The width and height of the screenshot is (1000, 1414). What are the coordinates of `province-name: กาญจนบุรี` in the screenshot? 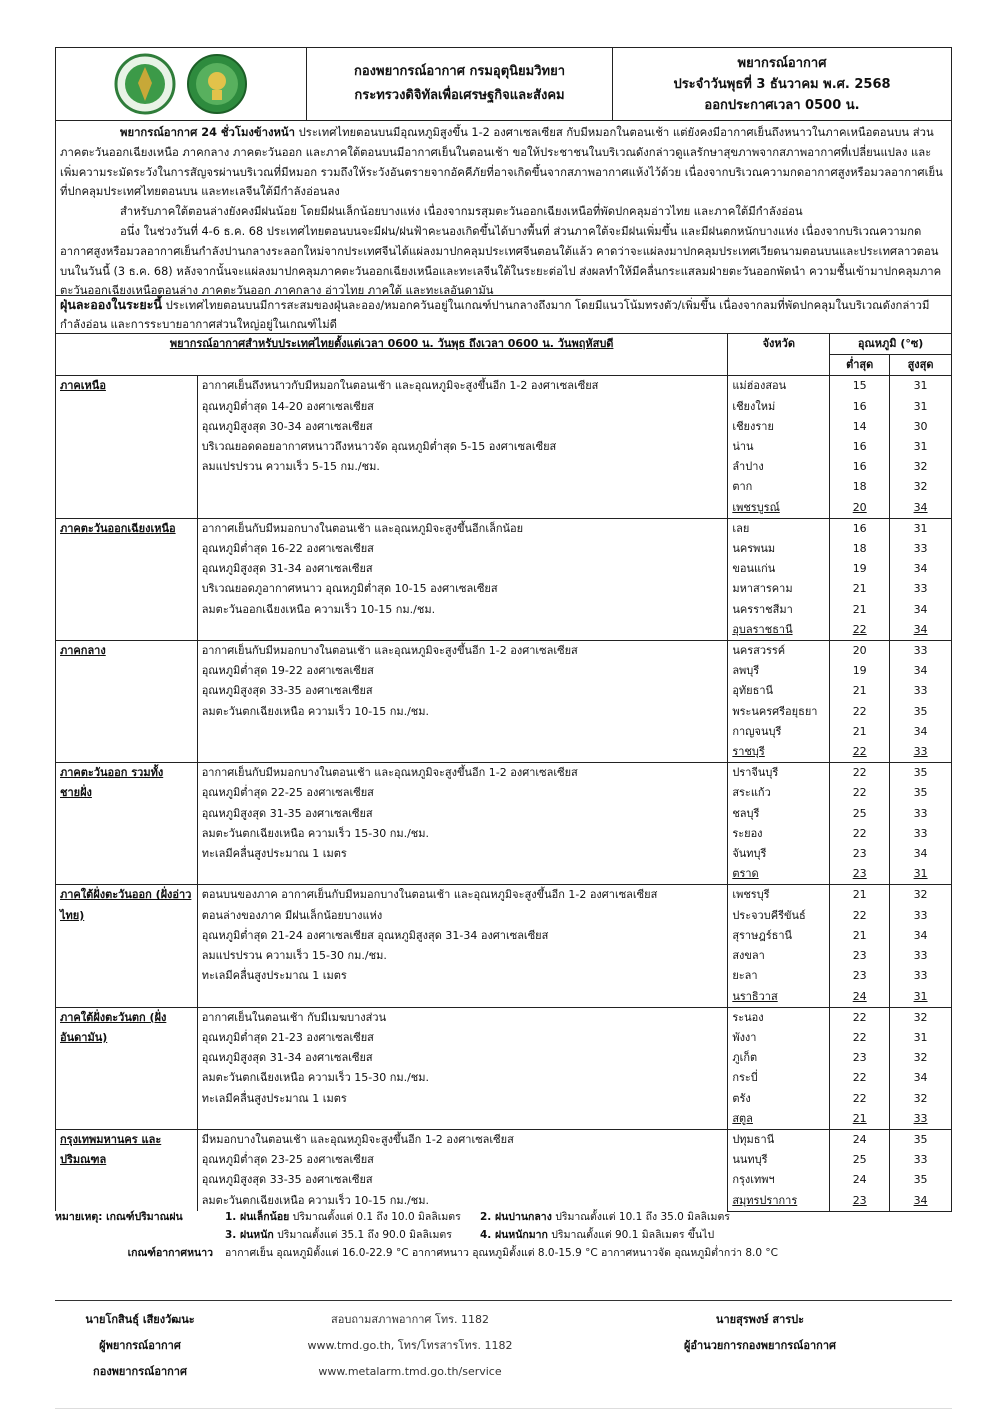 It's located at (779, 732).